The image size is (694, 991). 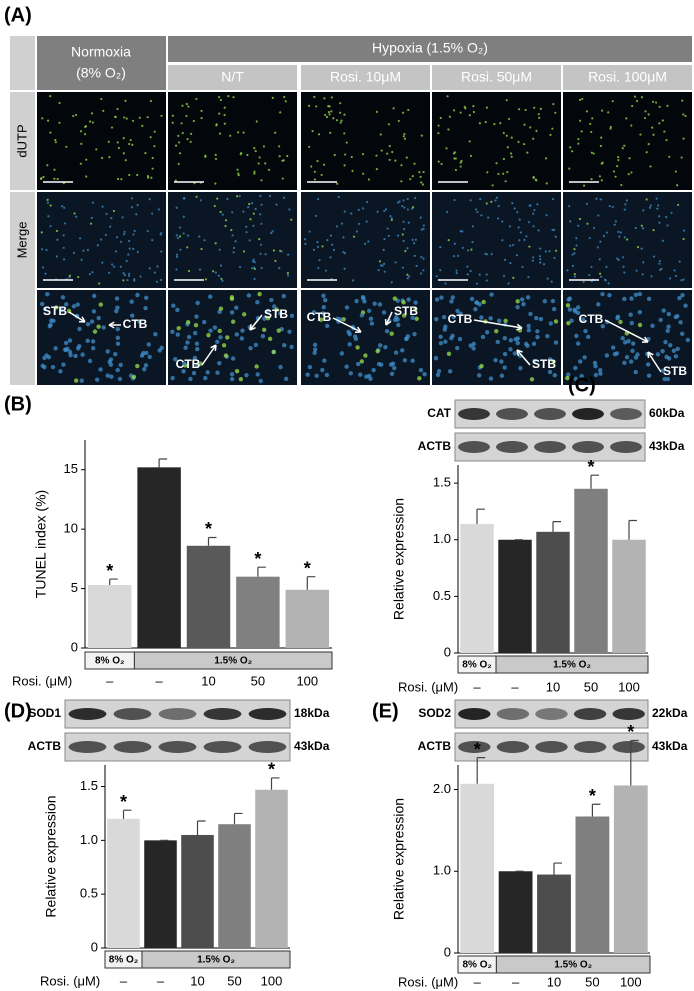 What do you see at coordinates (590, 467) in the screenshot?
I see `significance: *` at bounding box center [590, 467].